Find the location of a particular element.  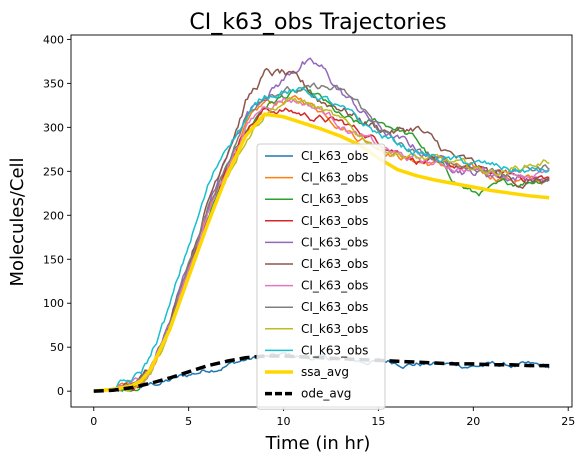

y-tick-label: 400 is located at coordinates (53, 39).